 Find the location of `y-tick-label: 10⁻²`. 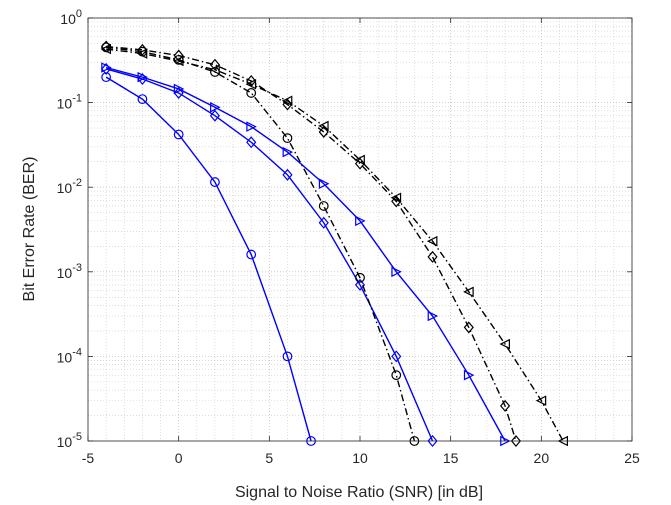

y-tick-label: 10⁻² is located at coordinates (69, 186).